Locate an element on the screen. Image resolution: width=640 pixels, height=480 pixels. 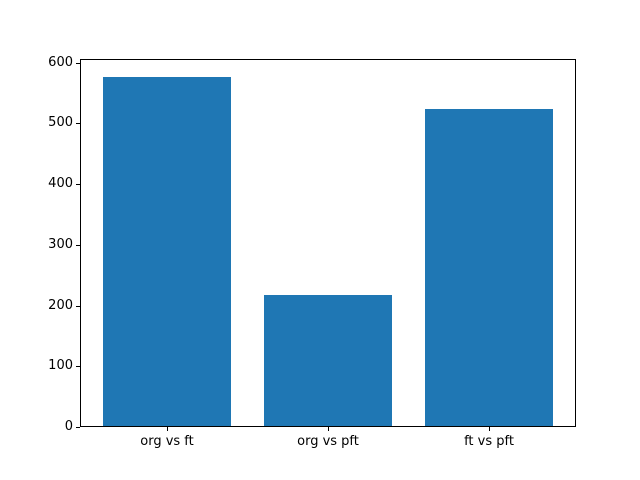
y-tick-label: 0 is located at coordinates (68, 426).